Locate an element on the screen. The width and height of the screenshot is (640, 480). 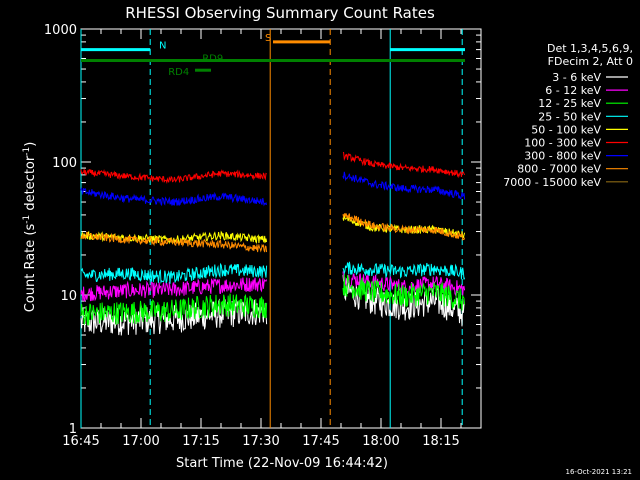
y-axis-label-main: Count Rate (s is located at coordinates (30, 268).